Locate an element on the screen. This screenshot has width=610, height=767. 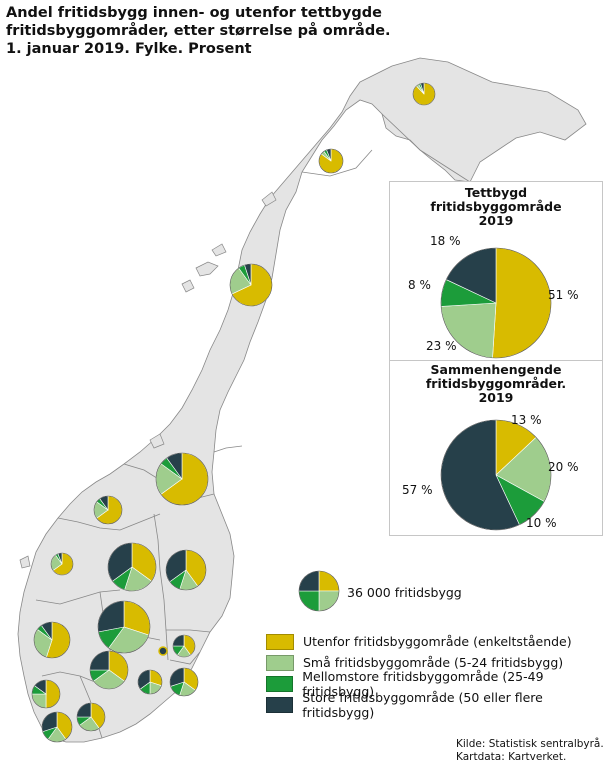
county-pie-akershus is located at coordinates (184, 646).